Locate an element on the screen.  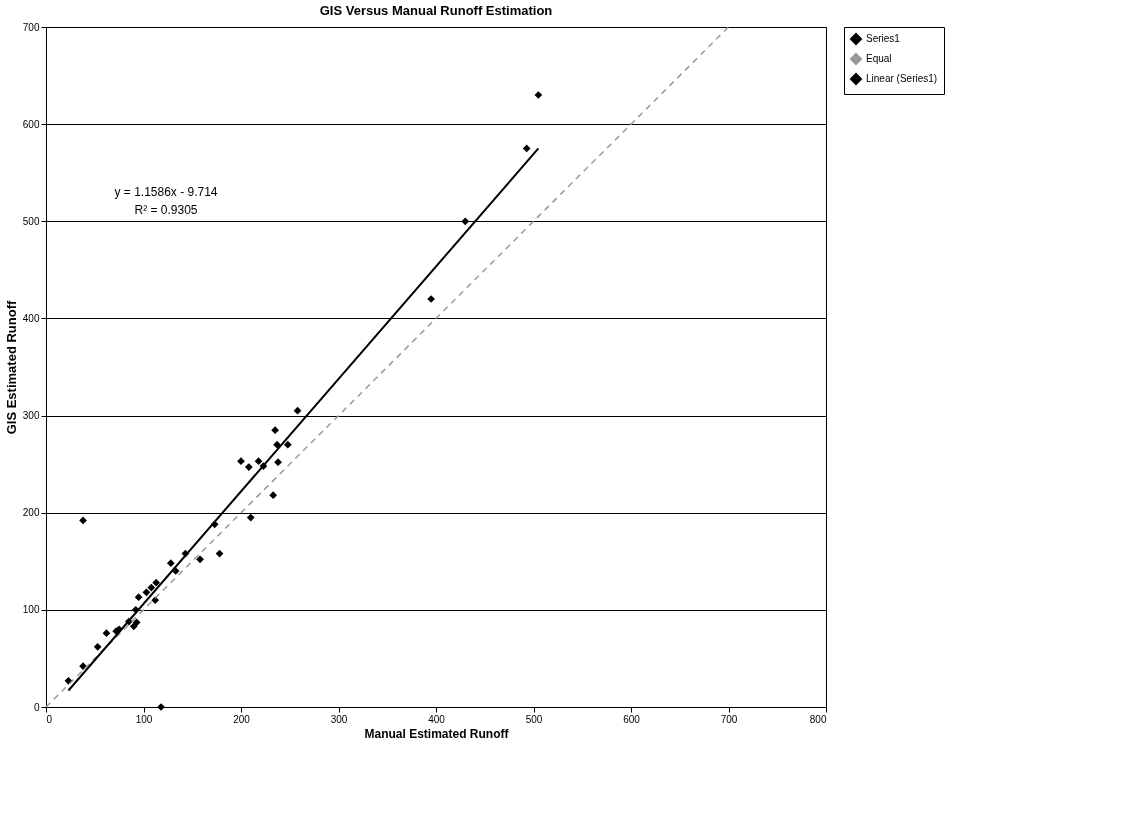
y-tick-label: 400 is located at coordinates (31, 318).